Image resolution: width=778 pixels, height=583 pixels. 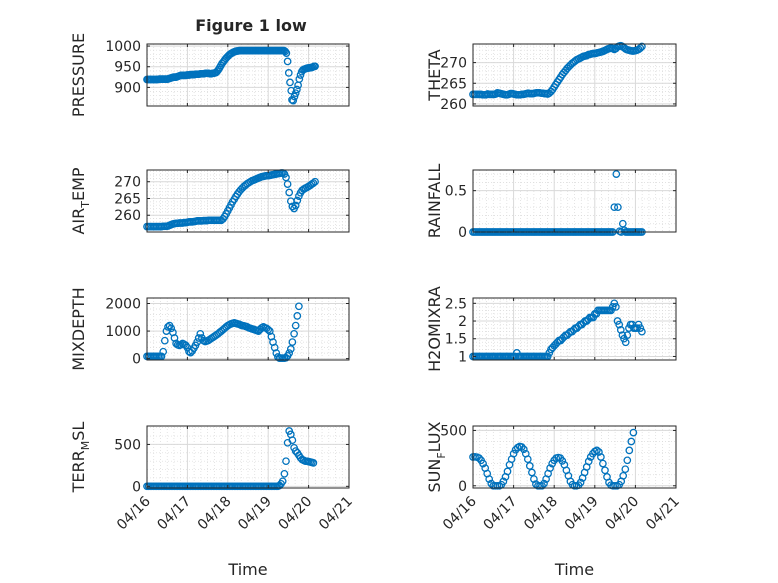 I want to click on y-axis-label: THETA, so click(x=434, y=75).